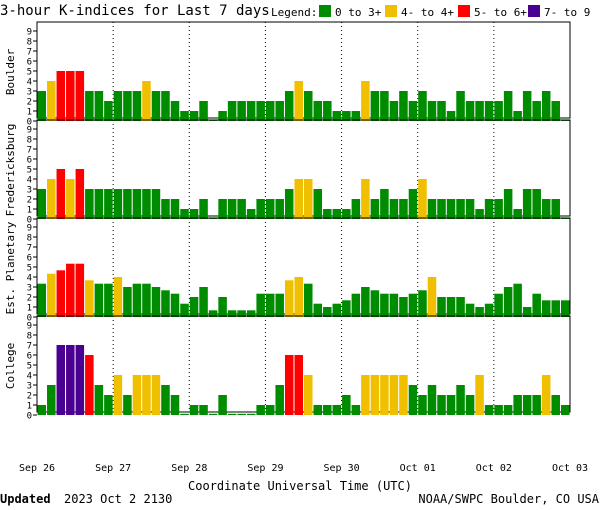 The width and height of the screenshot is (600, 510). Describe the element at coordinates (508, 499) in the screenshot. I see `credit-text: NOAA/SWPC Boulder, CO USA` at that location.